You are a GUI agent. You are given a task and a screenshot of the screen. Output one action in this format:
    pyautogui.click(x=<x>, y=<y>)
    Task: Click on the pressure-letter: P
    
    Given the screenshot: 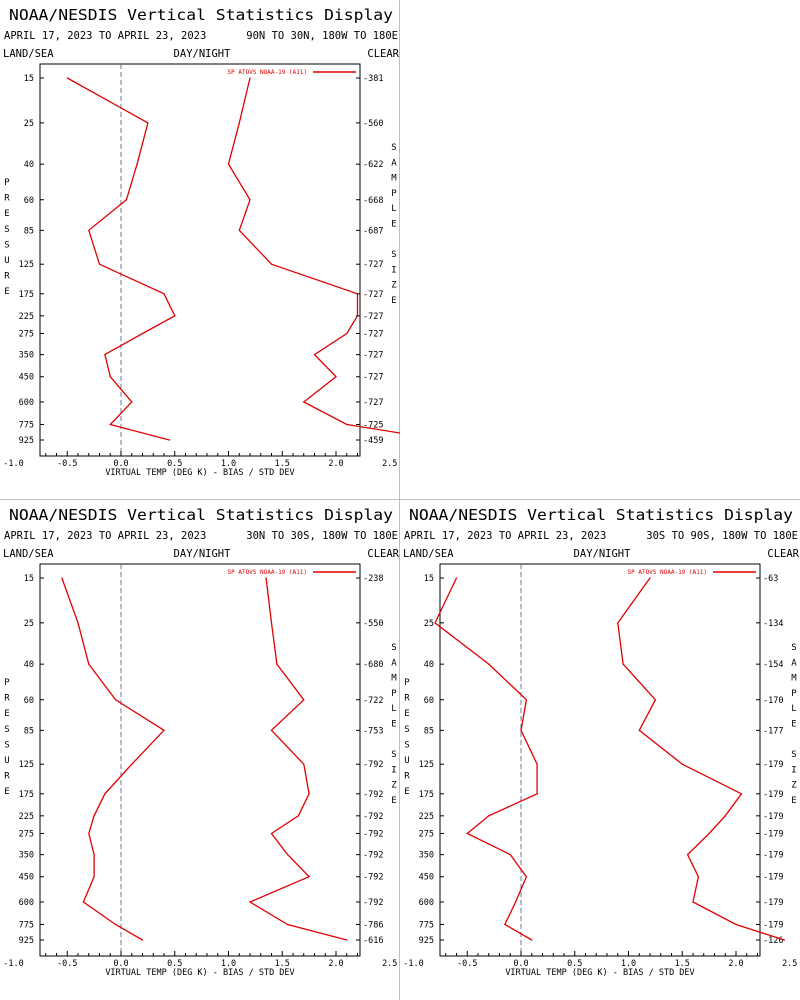 What is the action you would take?
    pyautogui.click(x=407, y=683)
    